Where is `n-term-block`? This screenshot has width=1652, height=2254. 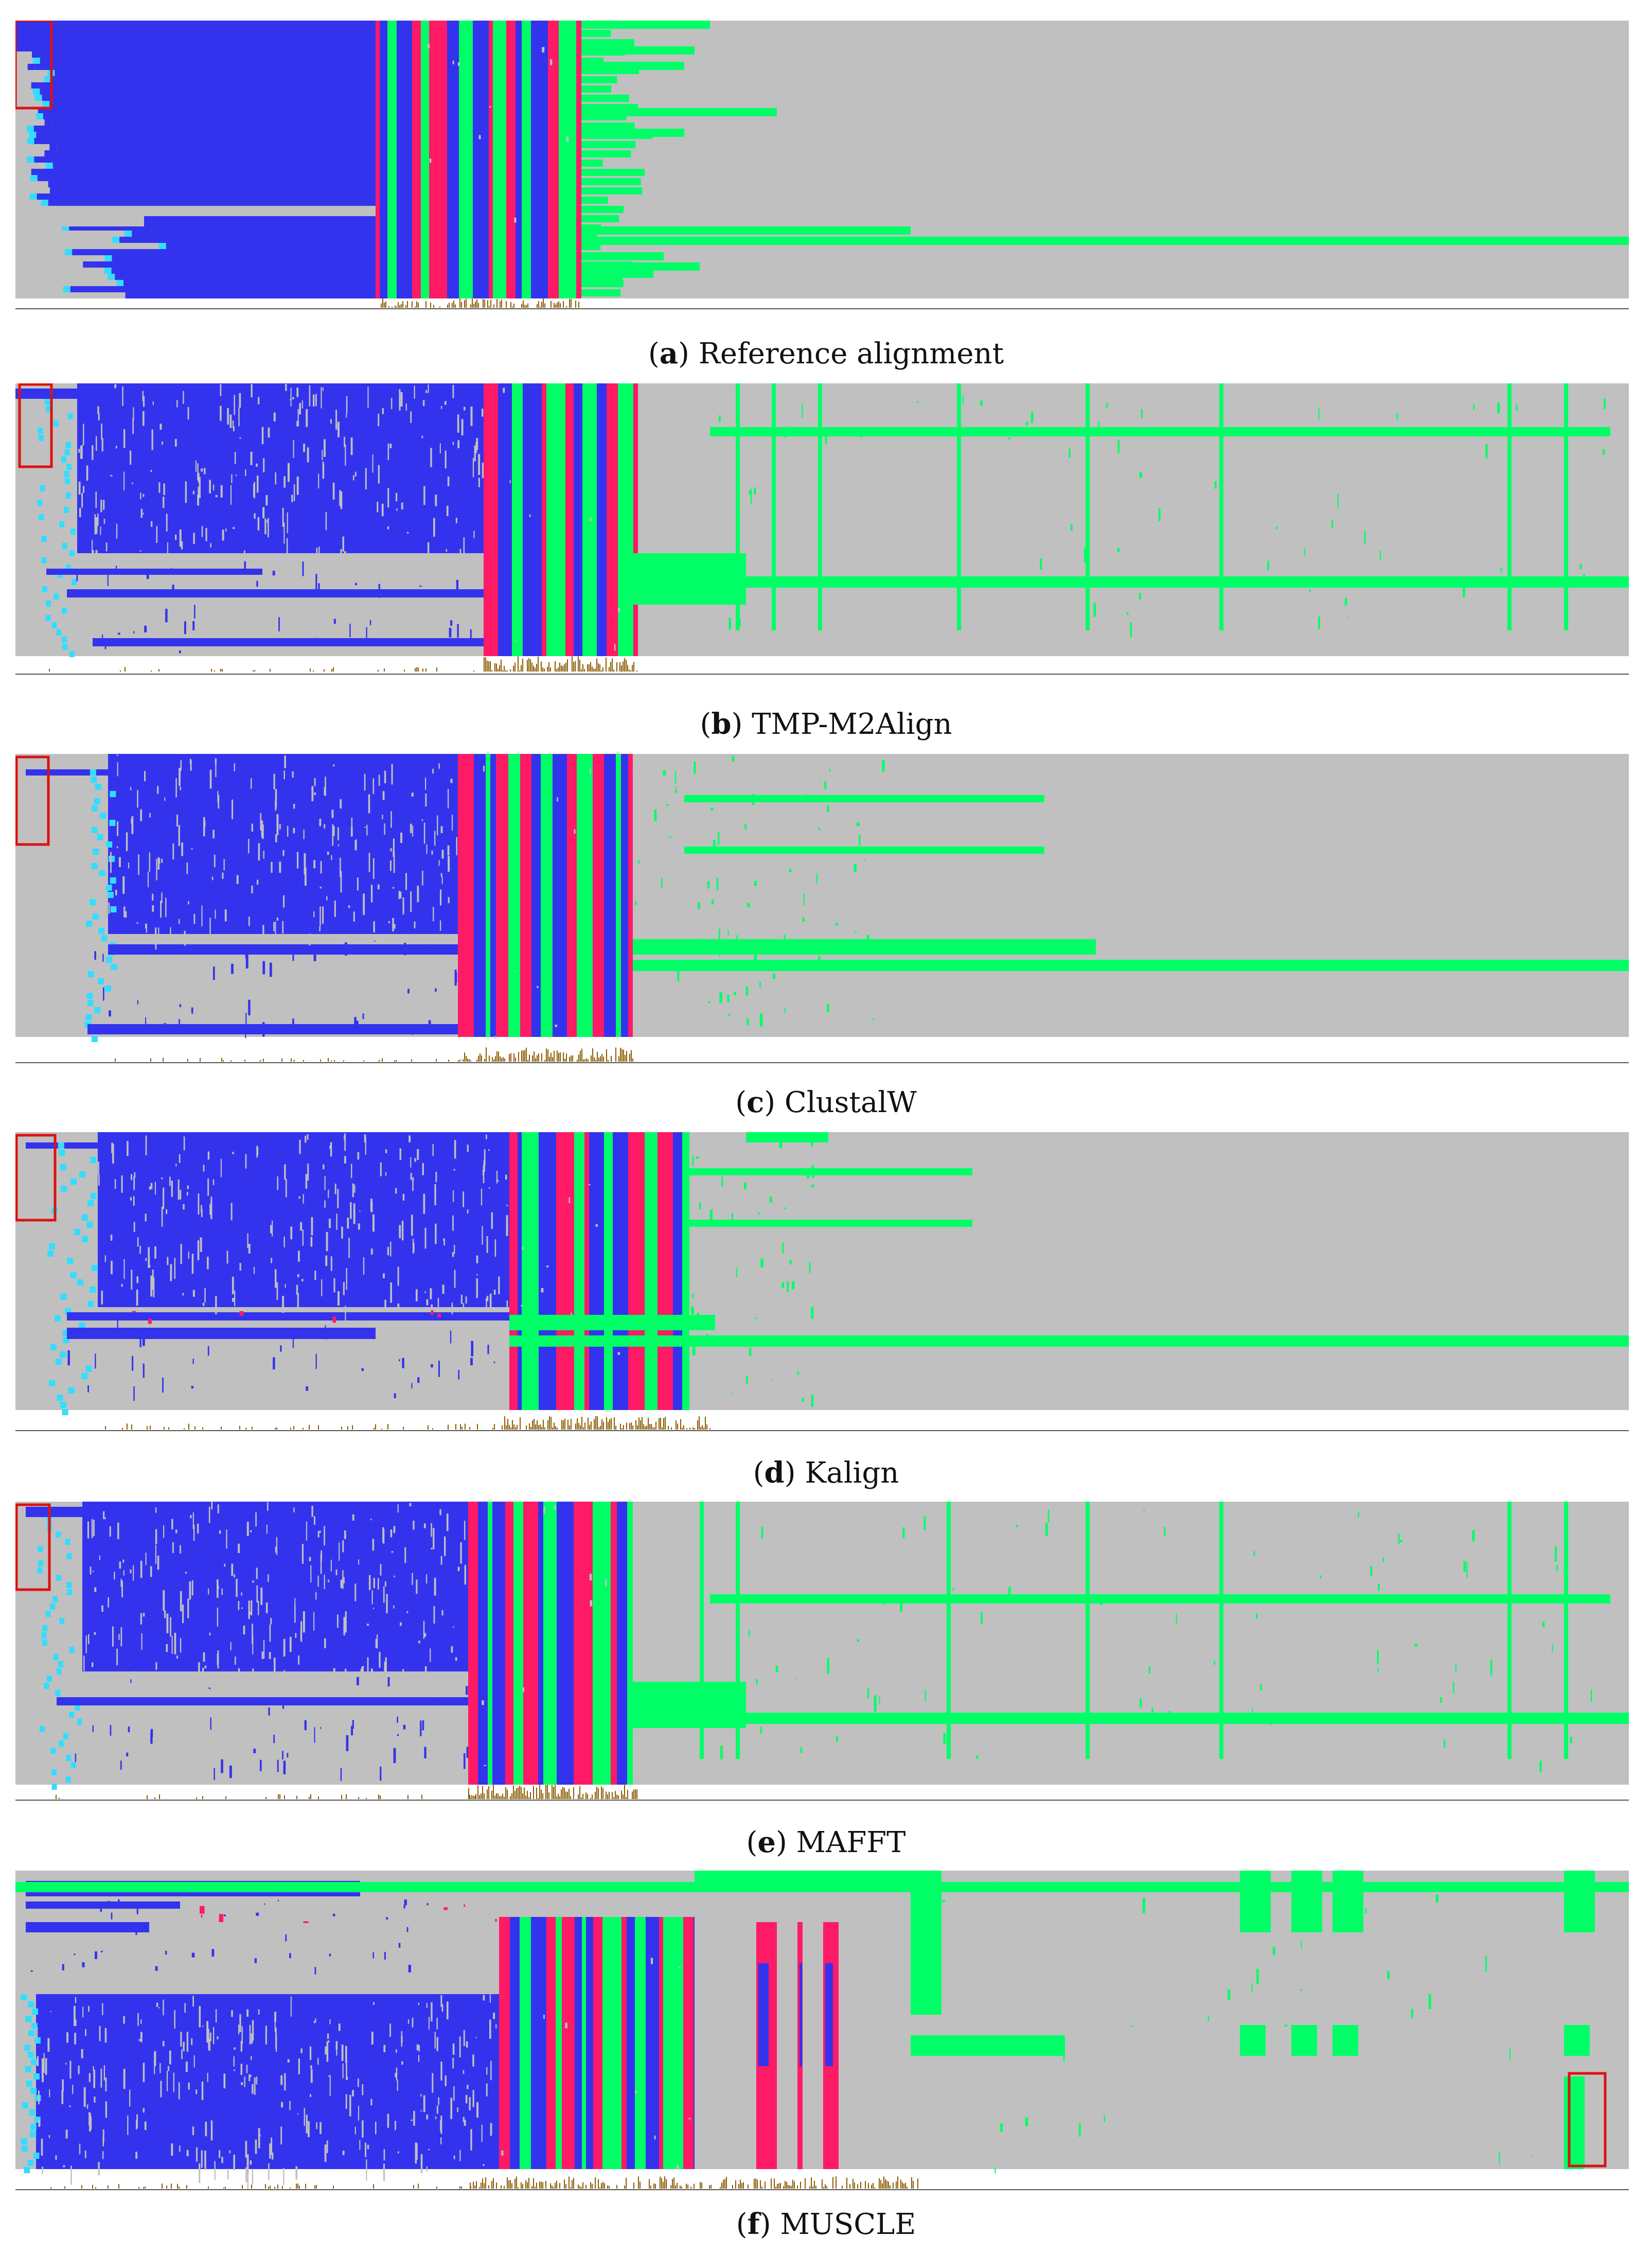 n-term-block is located at coordinates (214, 122).